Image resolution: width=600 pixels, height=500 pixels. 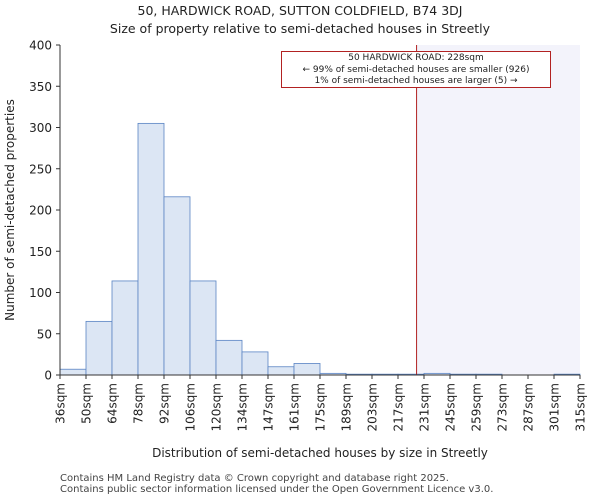 What do you see at coordinates (477, 407) in the screenshot?
I see `x-tick-label-259sqm: 259sqm` at bounding box center [477, 407].